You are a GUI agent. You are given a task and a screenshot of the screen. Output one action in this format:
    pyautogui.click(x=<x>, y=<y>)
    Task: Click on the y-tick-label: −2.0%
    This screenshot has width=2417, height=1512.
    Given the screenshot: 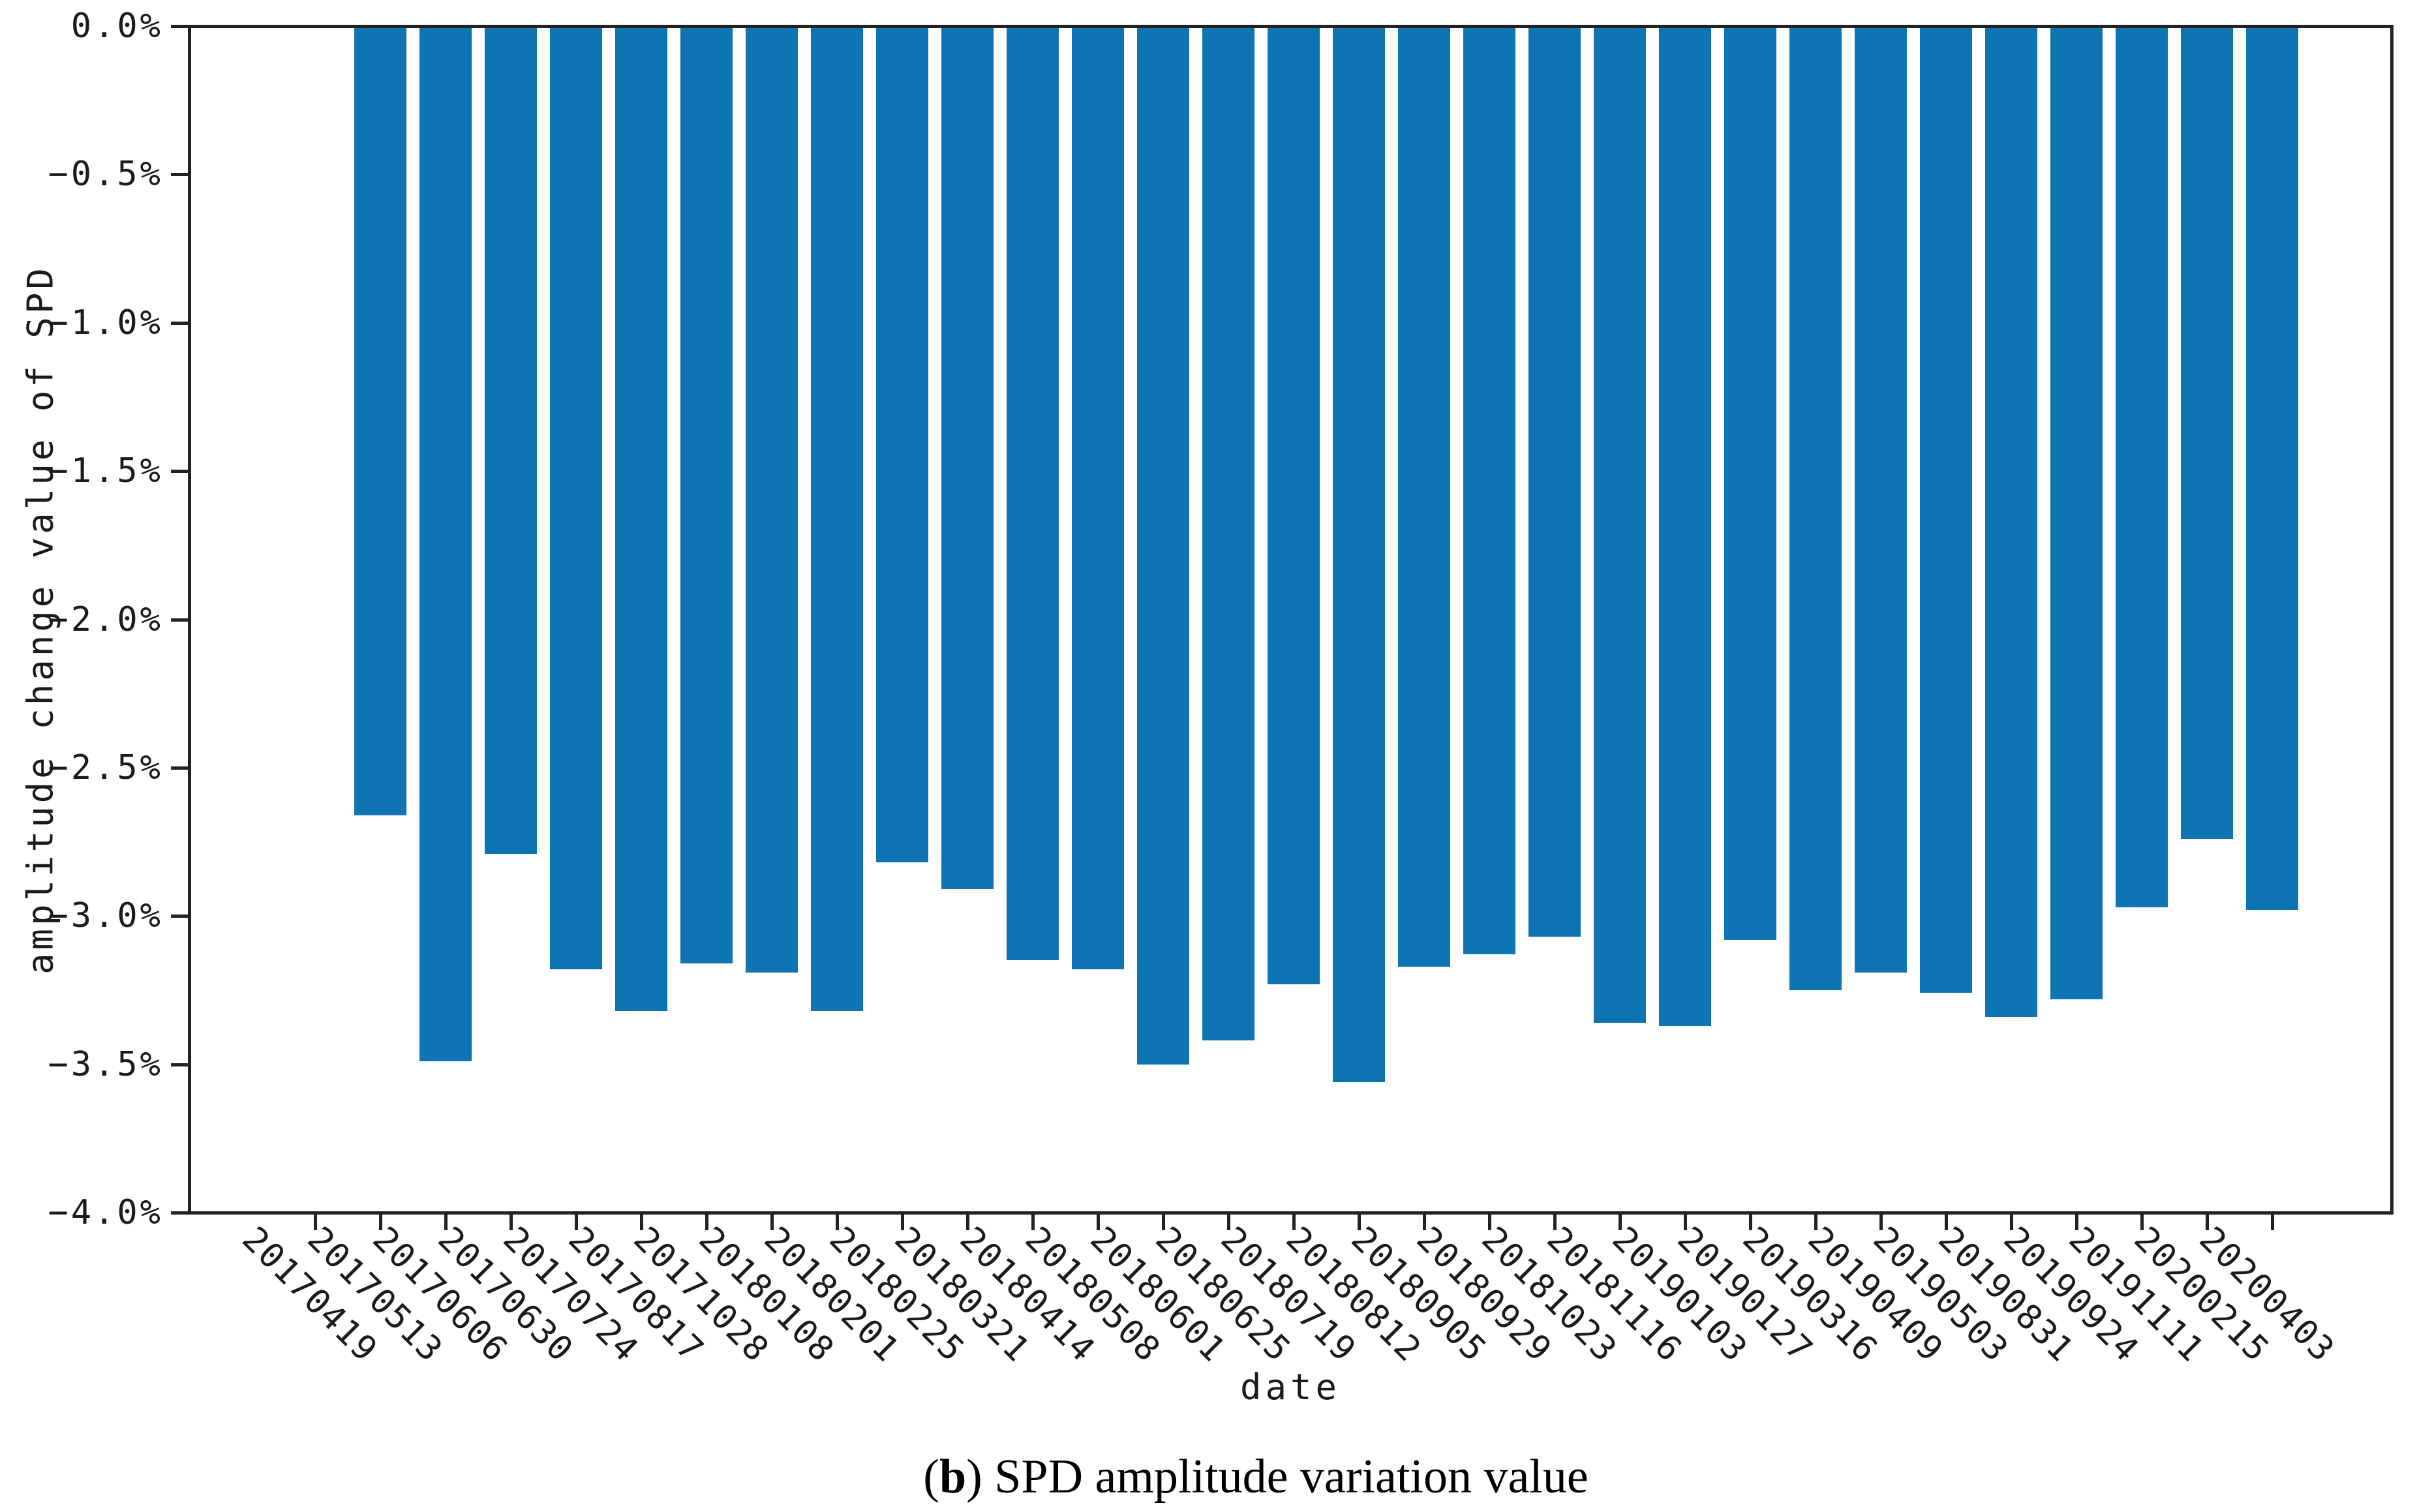 What is the action you would take?
    pyautogui.click(x=105, y=619)
    